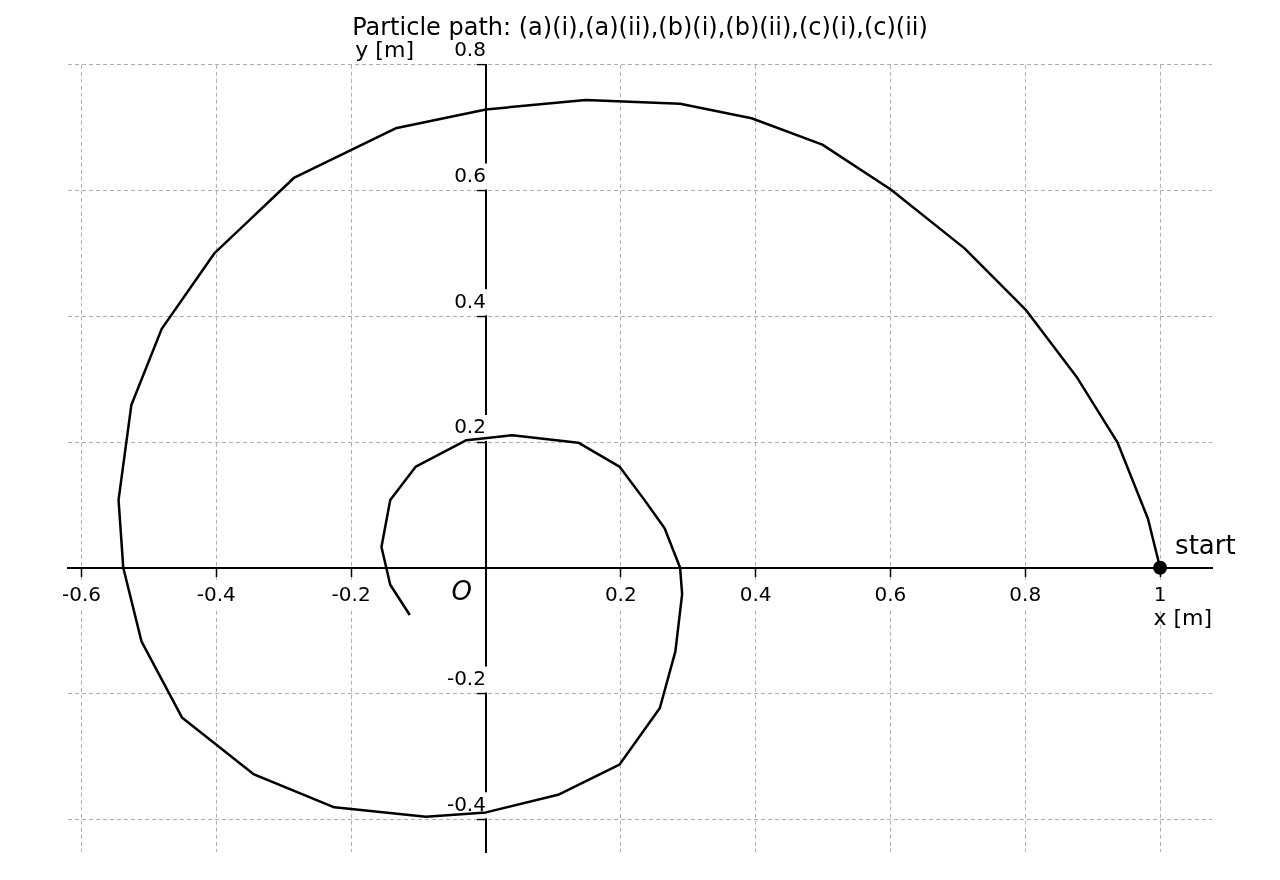 The width and height of the screenshot is (1280, 880). I want to click on y-tick-label: -0.4, so click(466, 803).